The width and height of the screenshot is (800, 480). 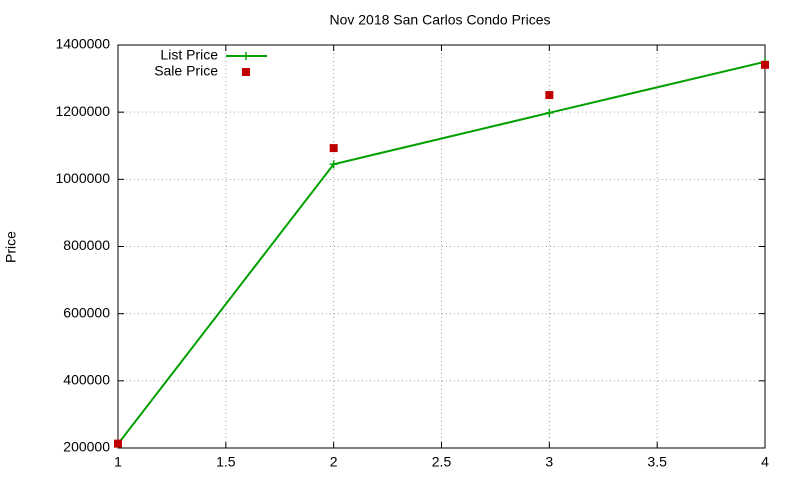 I want to click on y-tick-label: 1200000, so click(x=82, y=111).